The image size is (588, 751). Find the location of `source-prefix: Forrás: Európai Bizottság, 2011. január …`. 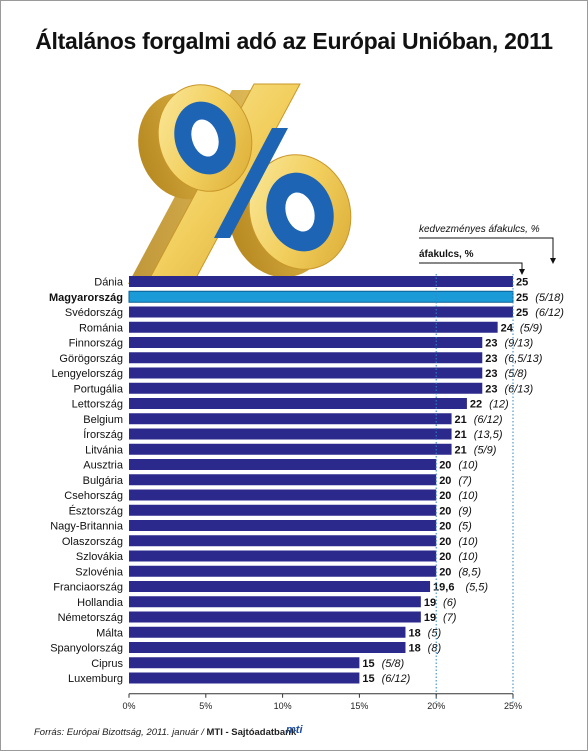

source-prefix: Forrás: Európai Bizottság, 2011. január … is located at coordinates (120, 732).